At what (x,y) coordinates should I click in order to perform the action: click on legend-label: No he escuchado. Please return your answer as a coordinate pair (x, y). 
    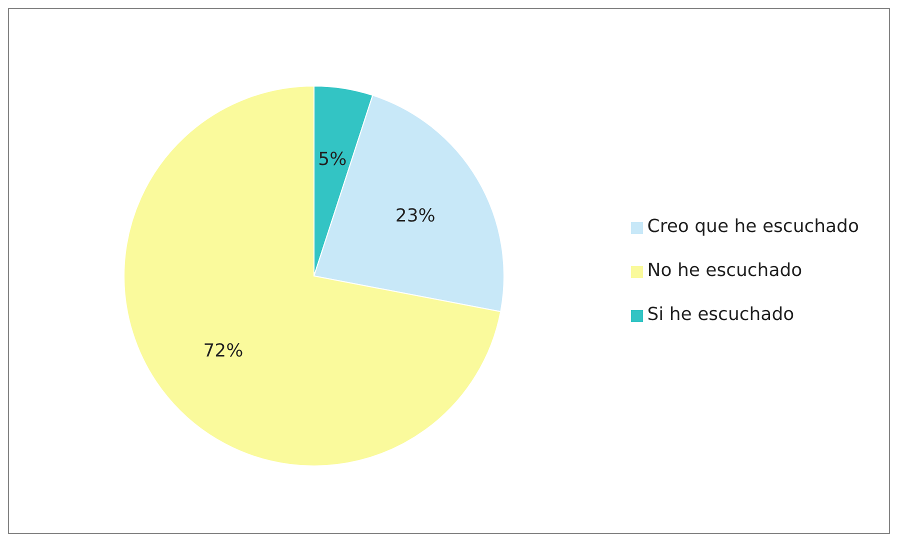
    Looking at the image, I should click on (724, 270).